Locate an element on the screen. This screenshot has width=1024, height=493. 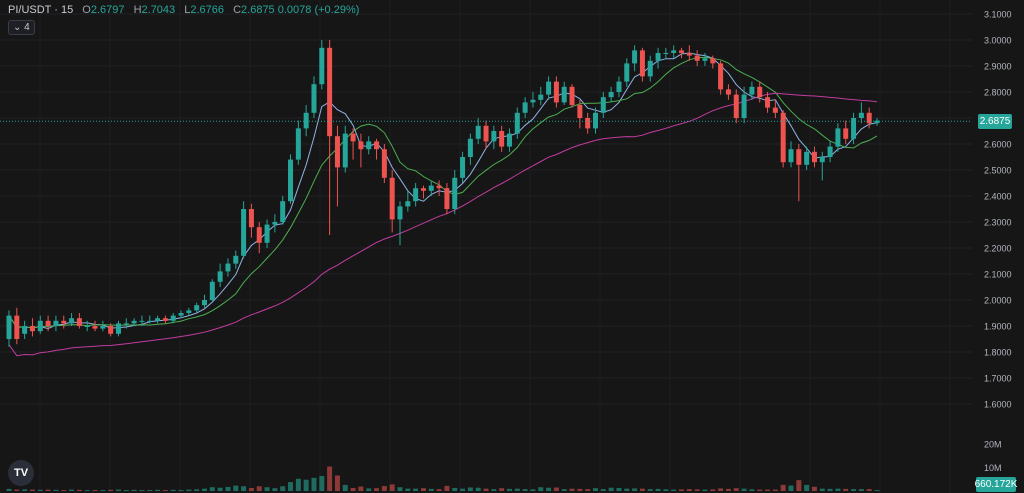
low-label: L is located at coordinates (187, 10).